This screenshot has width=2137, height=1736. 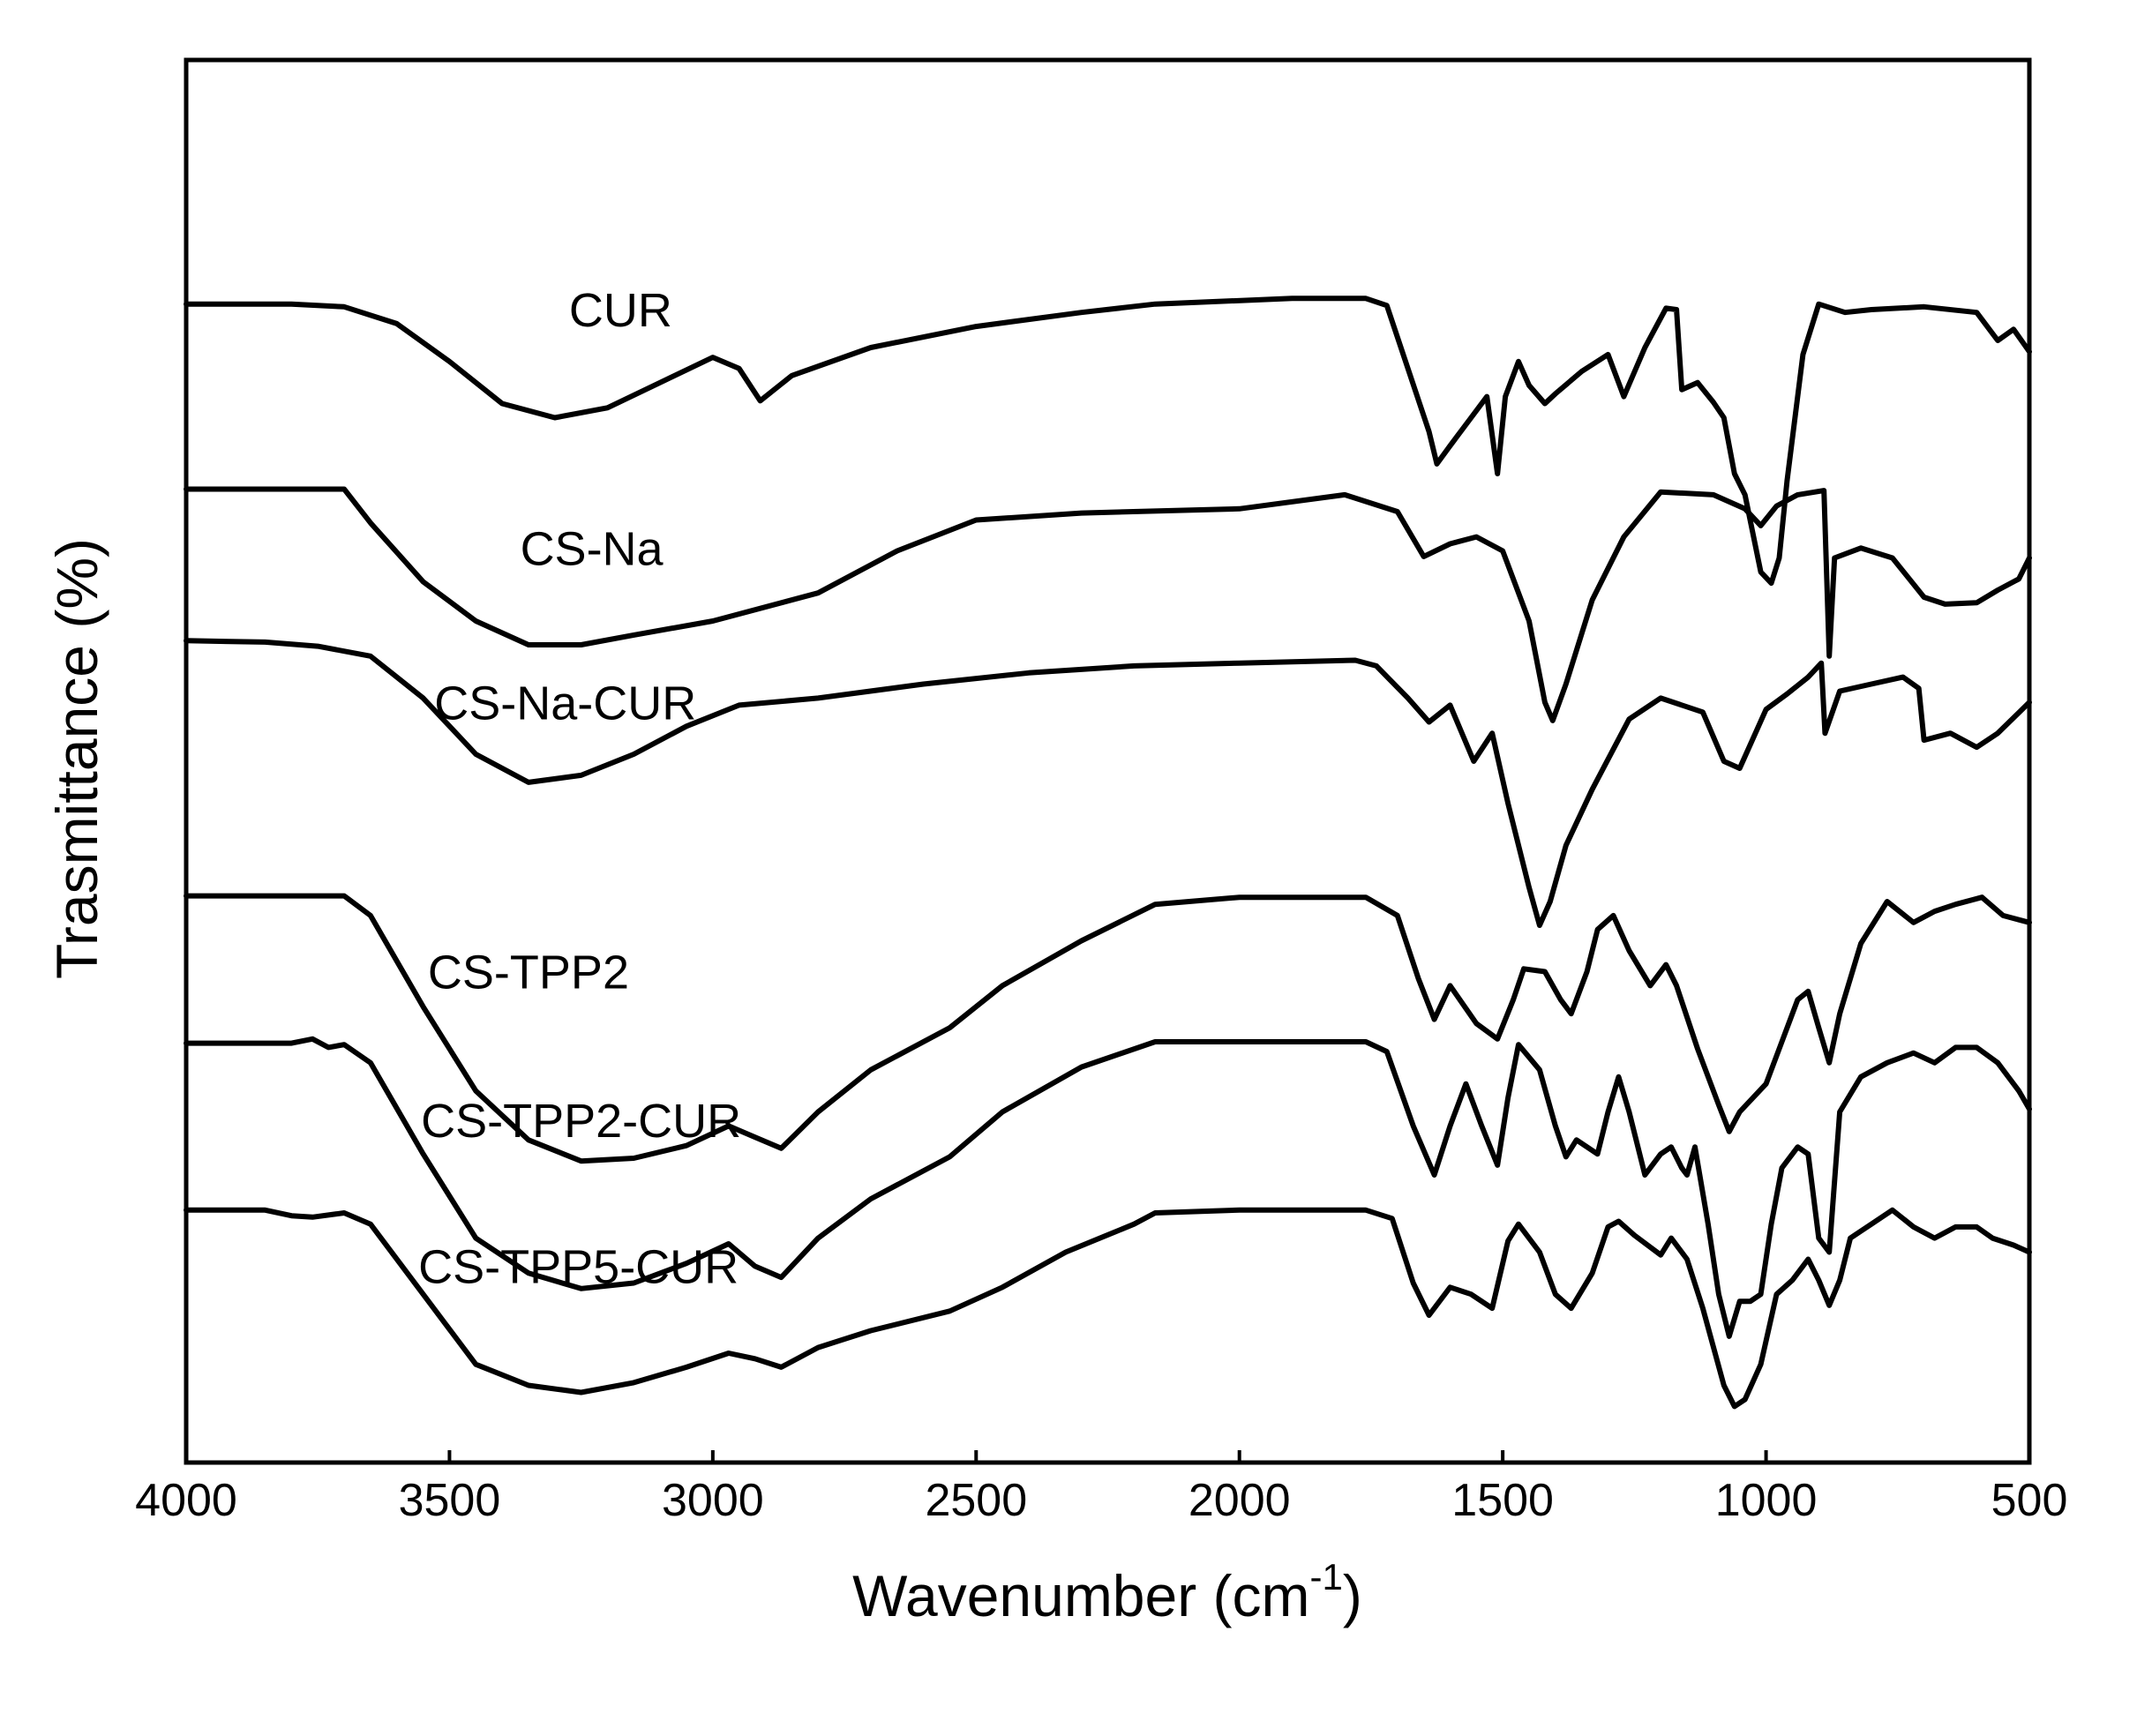 What do you see at coordinates (1108, 604) in the screenshot?
I see `series-line-cs-na` at bounding box center [1108, 604].